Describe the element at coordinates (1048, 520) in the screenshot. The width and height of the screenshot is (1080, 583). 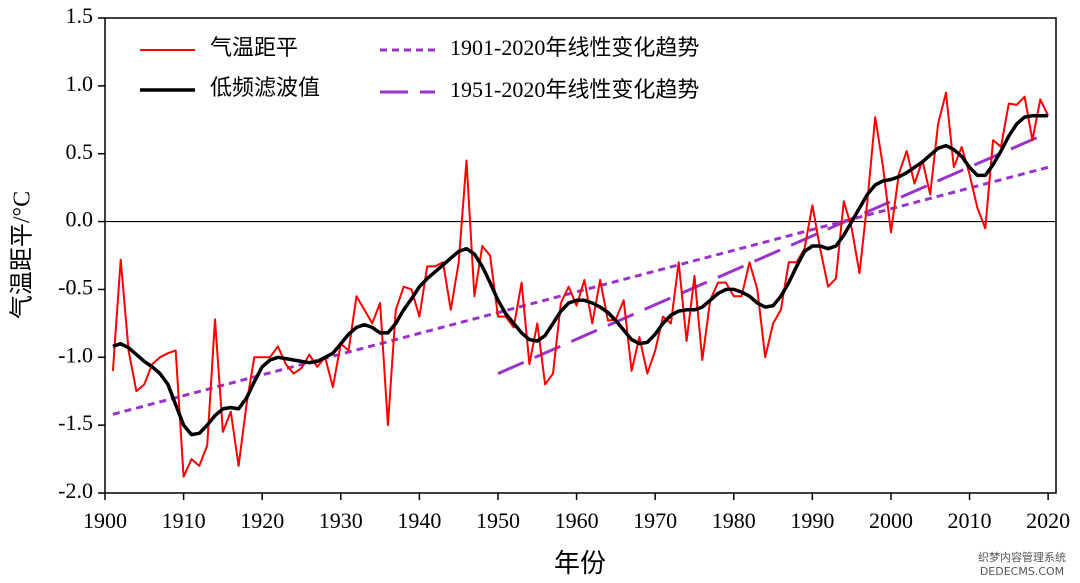
I see `x-tick-label: 2020` at that location.